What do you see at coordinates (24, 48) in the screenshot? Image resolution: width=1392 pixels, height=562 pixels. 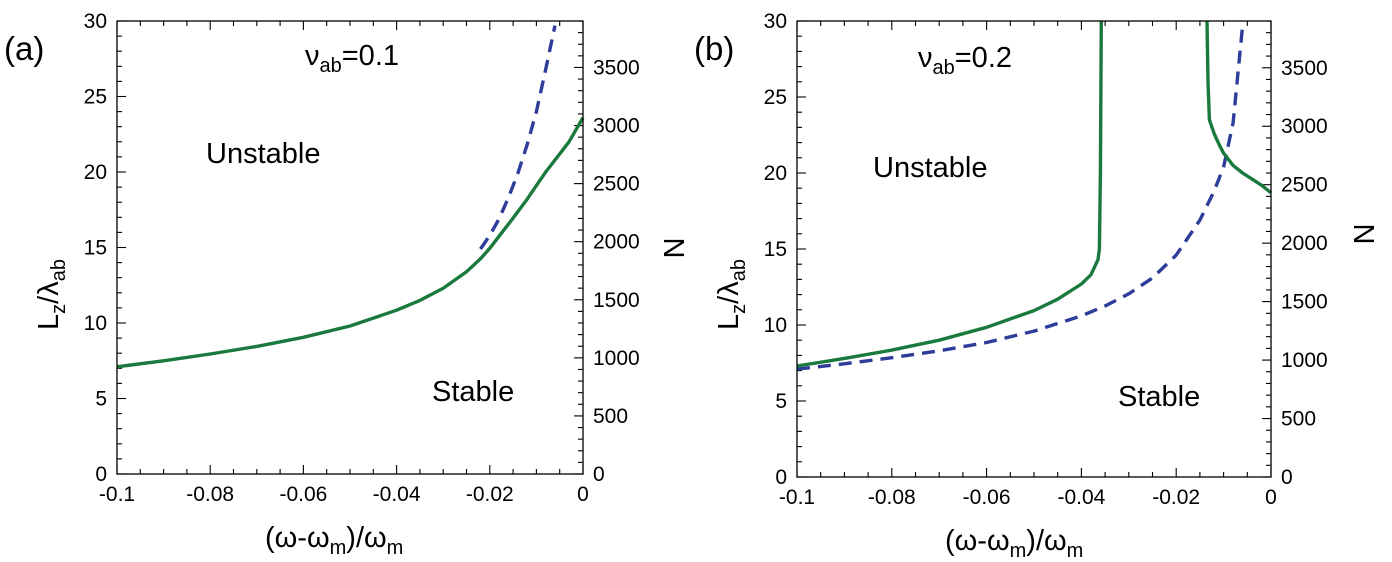 I see `panel-label: (a)` at bounding box center [24, 48].